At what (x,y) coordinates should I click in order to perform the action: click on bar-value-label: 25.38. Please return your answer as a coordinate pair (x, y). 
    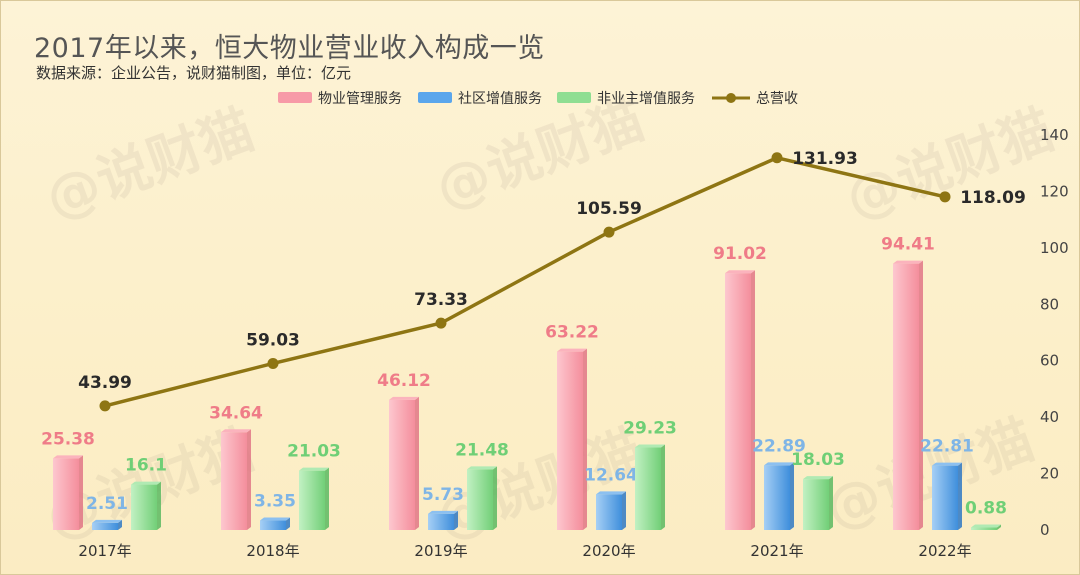
    Looking at the image, I should click on (68, 439).